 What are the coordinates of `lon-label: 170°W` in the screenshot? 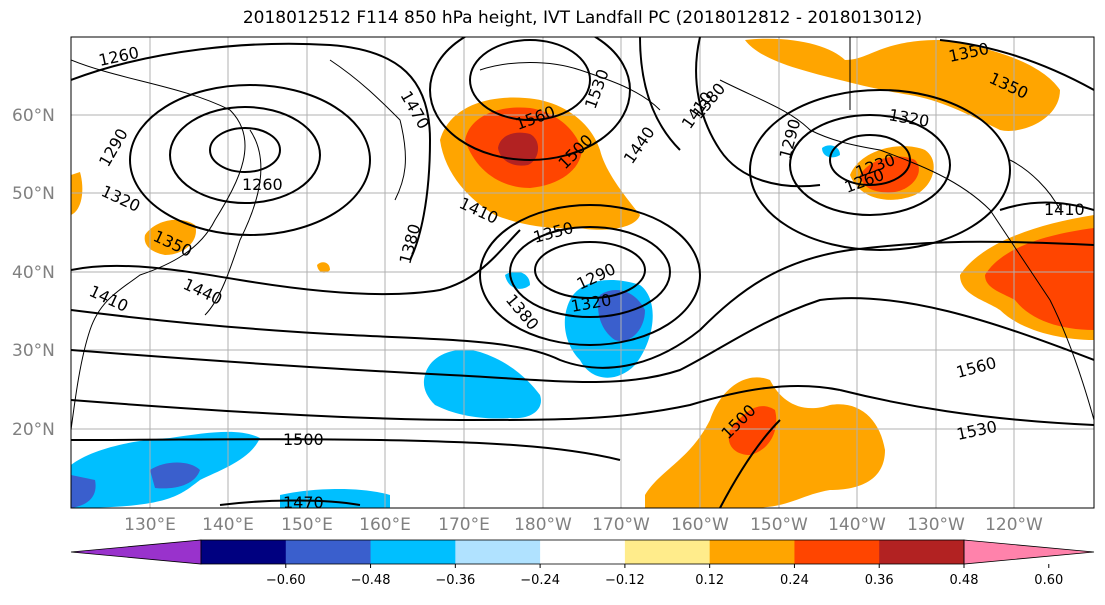 It's located at (621, 525).